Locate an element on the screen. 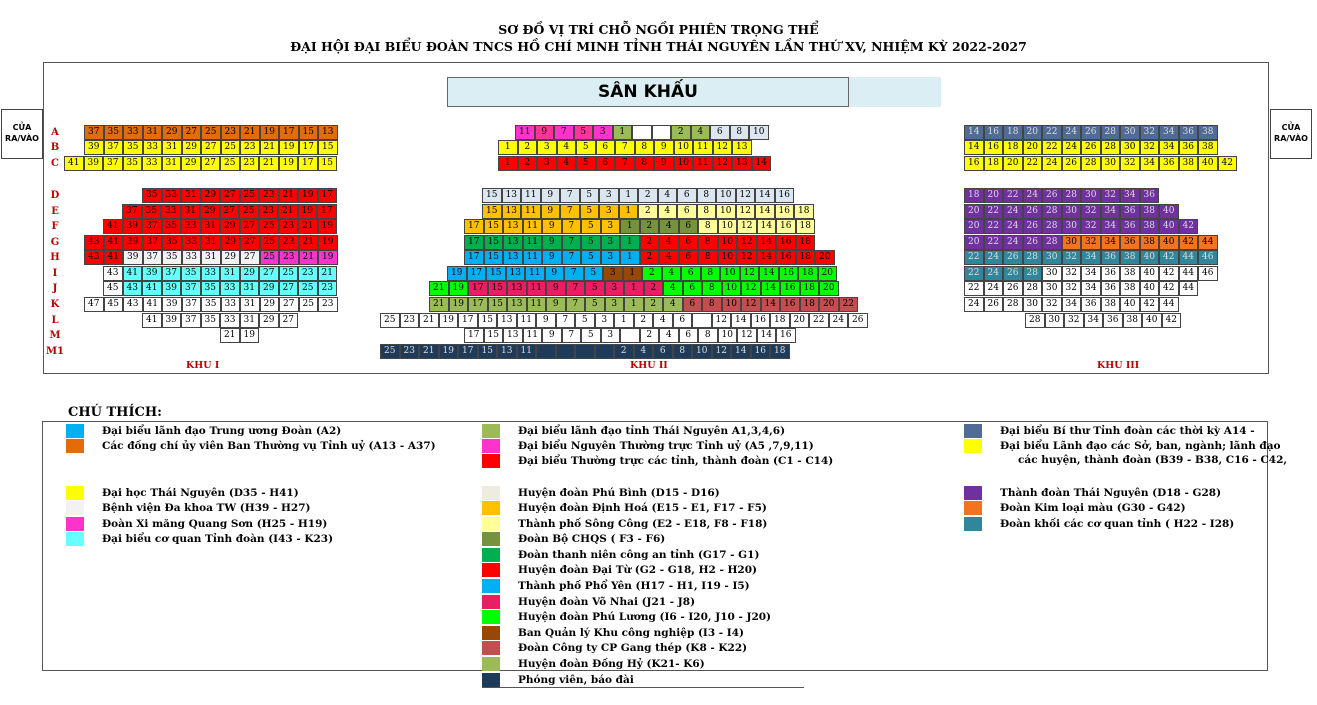 The width and height of the screenshot is (1317, 705). seat: 34 is located at coordinates (1149, 163).